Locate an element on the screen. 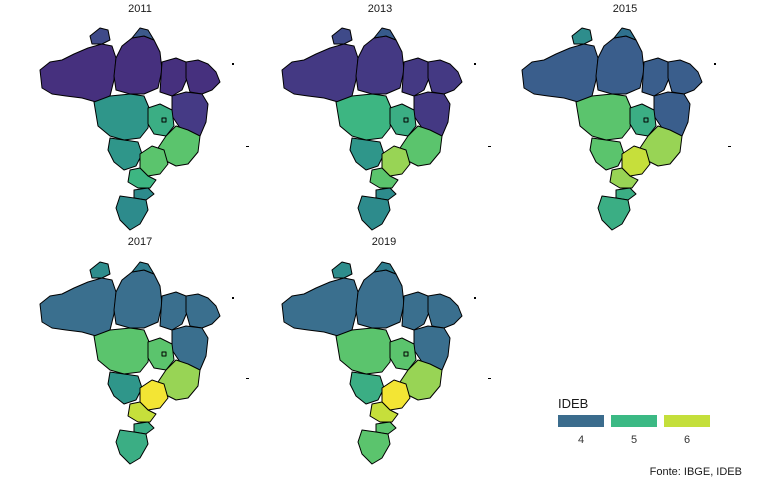  panel-title-2: 2013 is located at coordinates (380, 9).